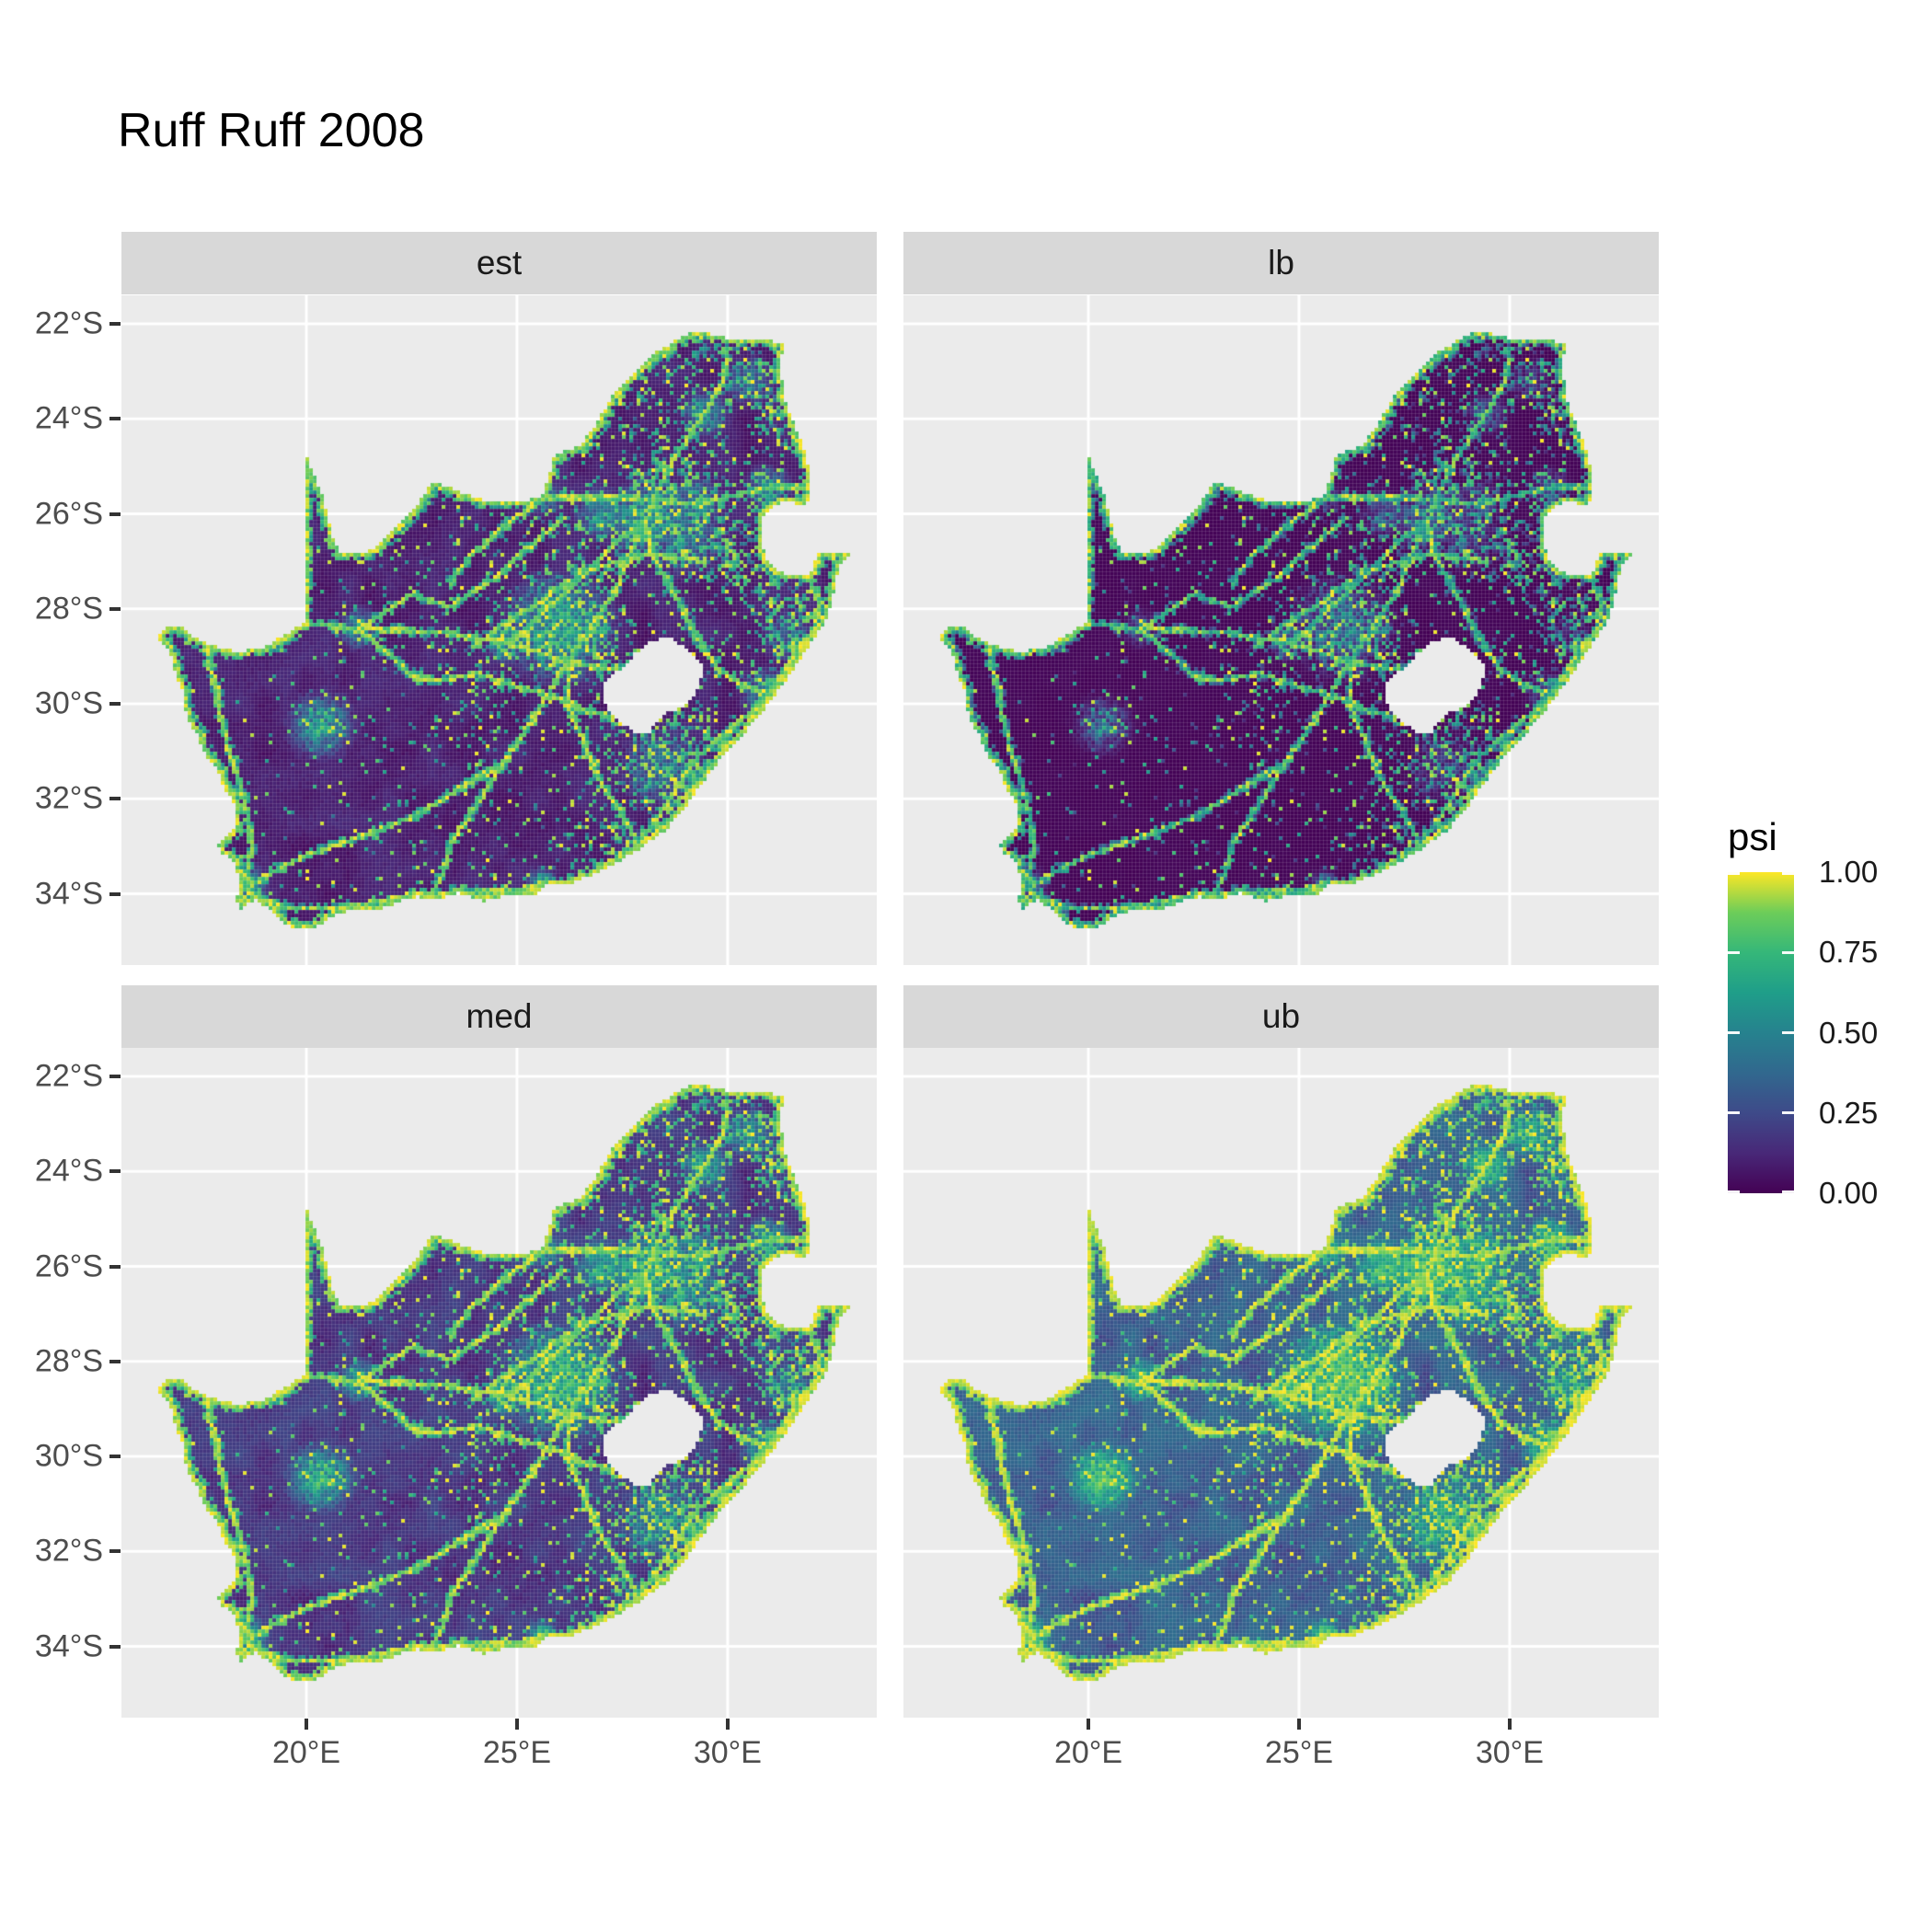 The width and height of the screenshot is (1932, 1932). Describe the element at coordinates (499, 630) in the screenshot. I see `facet-map-est` at that location.